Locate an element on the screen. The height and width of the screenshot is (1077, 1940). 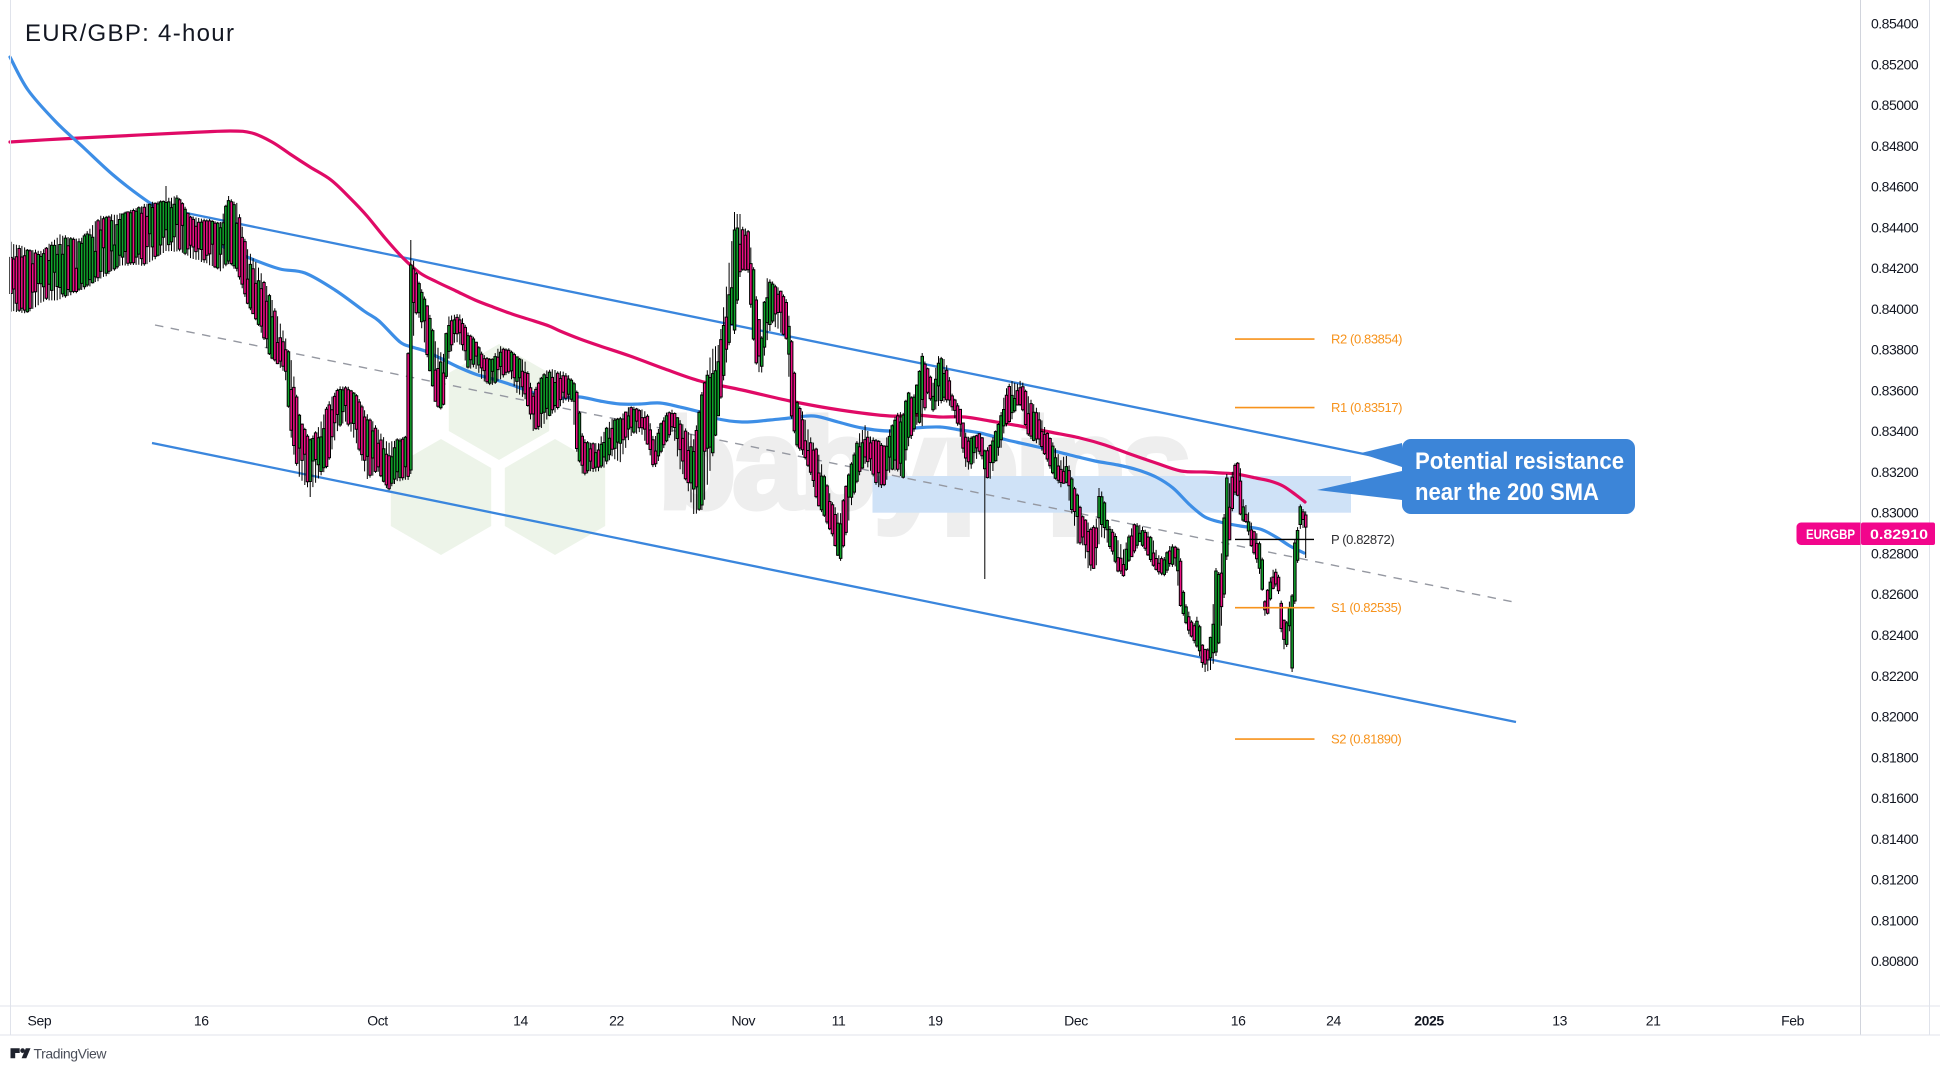
svg-text: 0.83000 is located at coordinates (1895, 513).